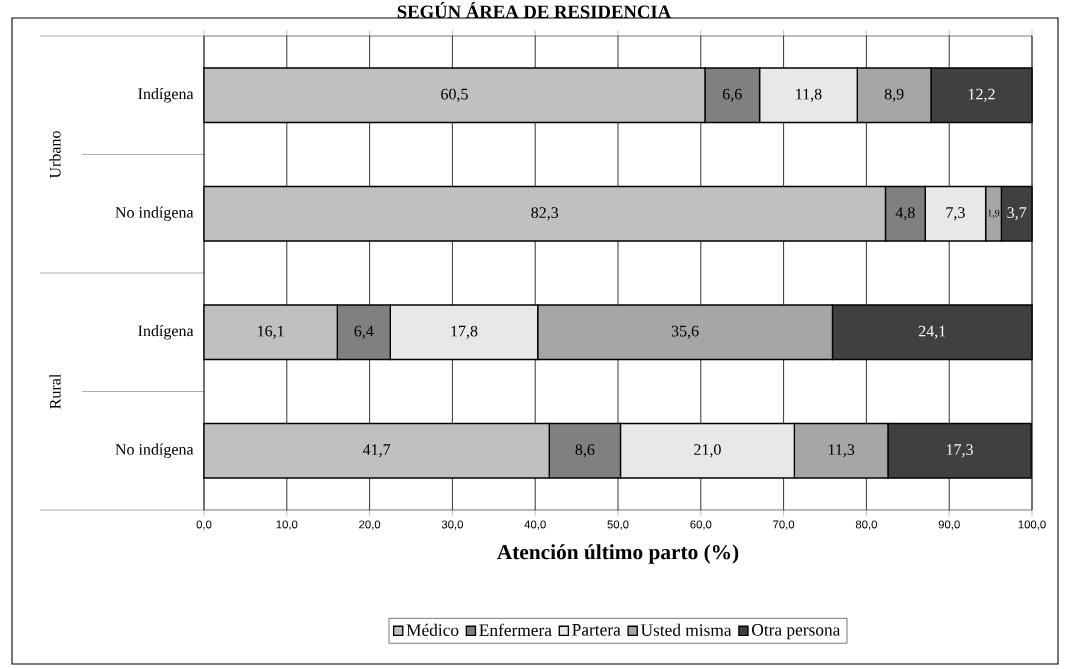 The height and width of the screenshot is (669, 1068). I want to click on chart-title: SEGÚN ÁREA DE RESIDENCIA, so click(534, 10).